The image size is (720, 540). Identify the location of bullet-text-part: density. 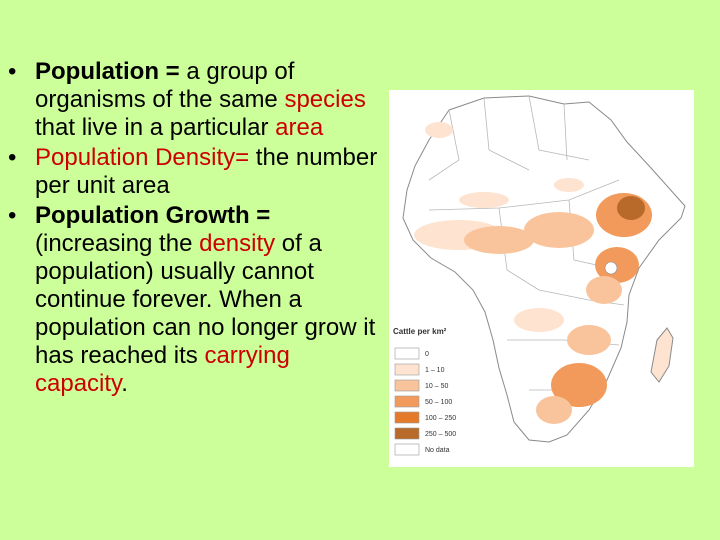
(237, 243).